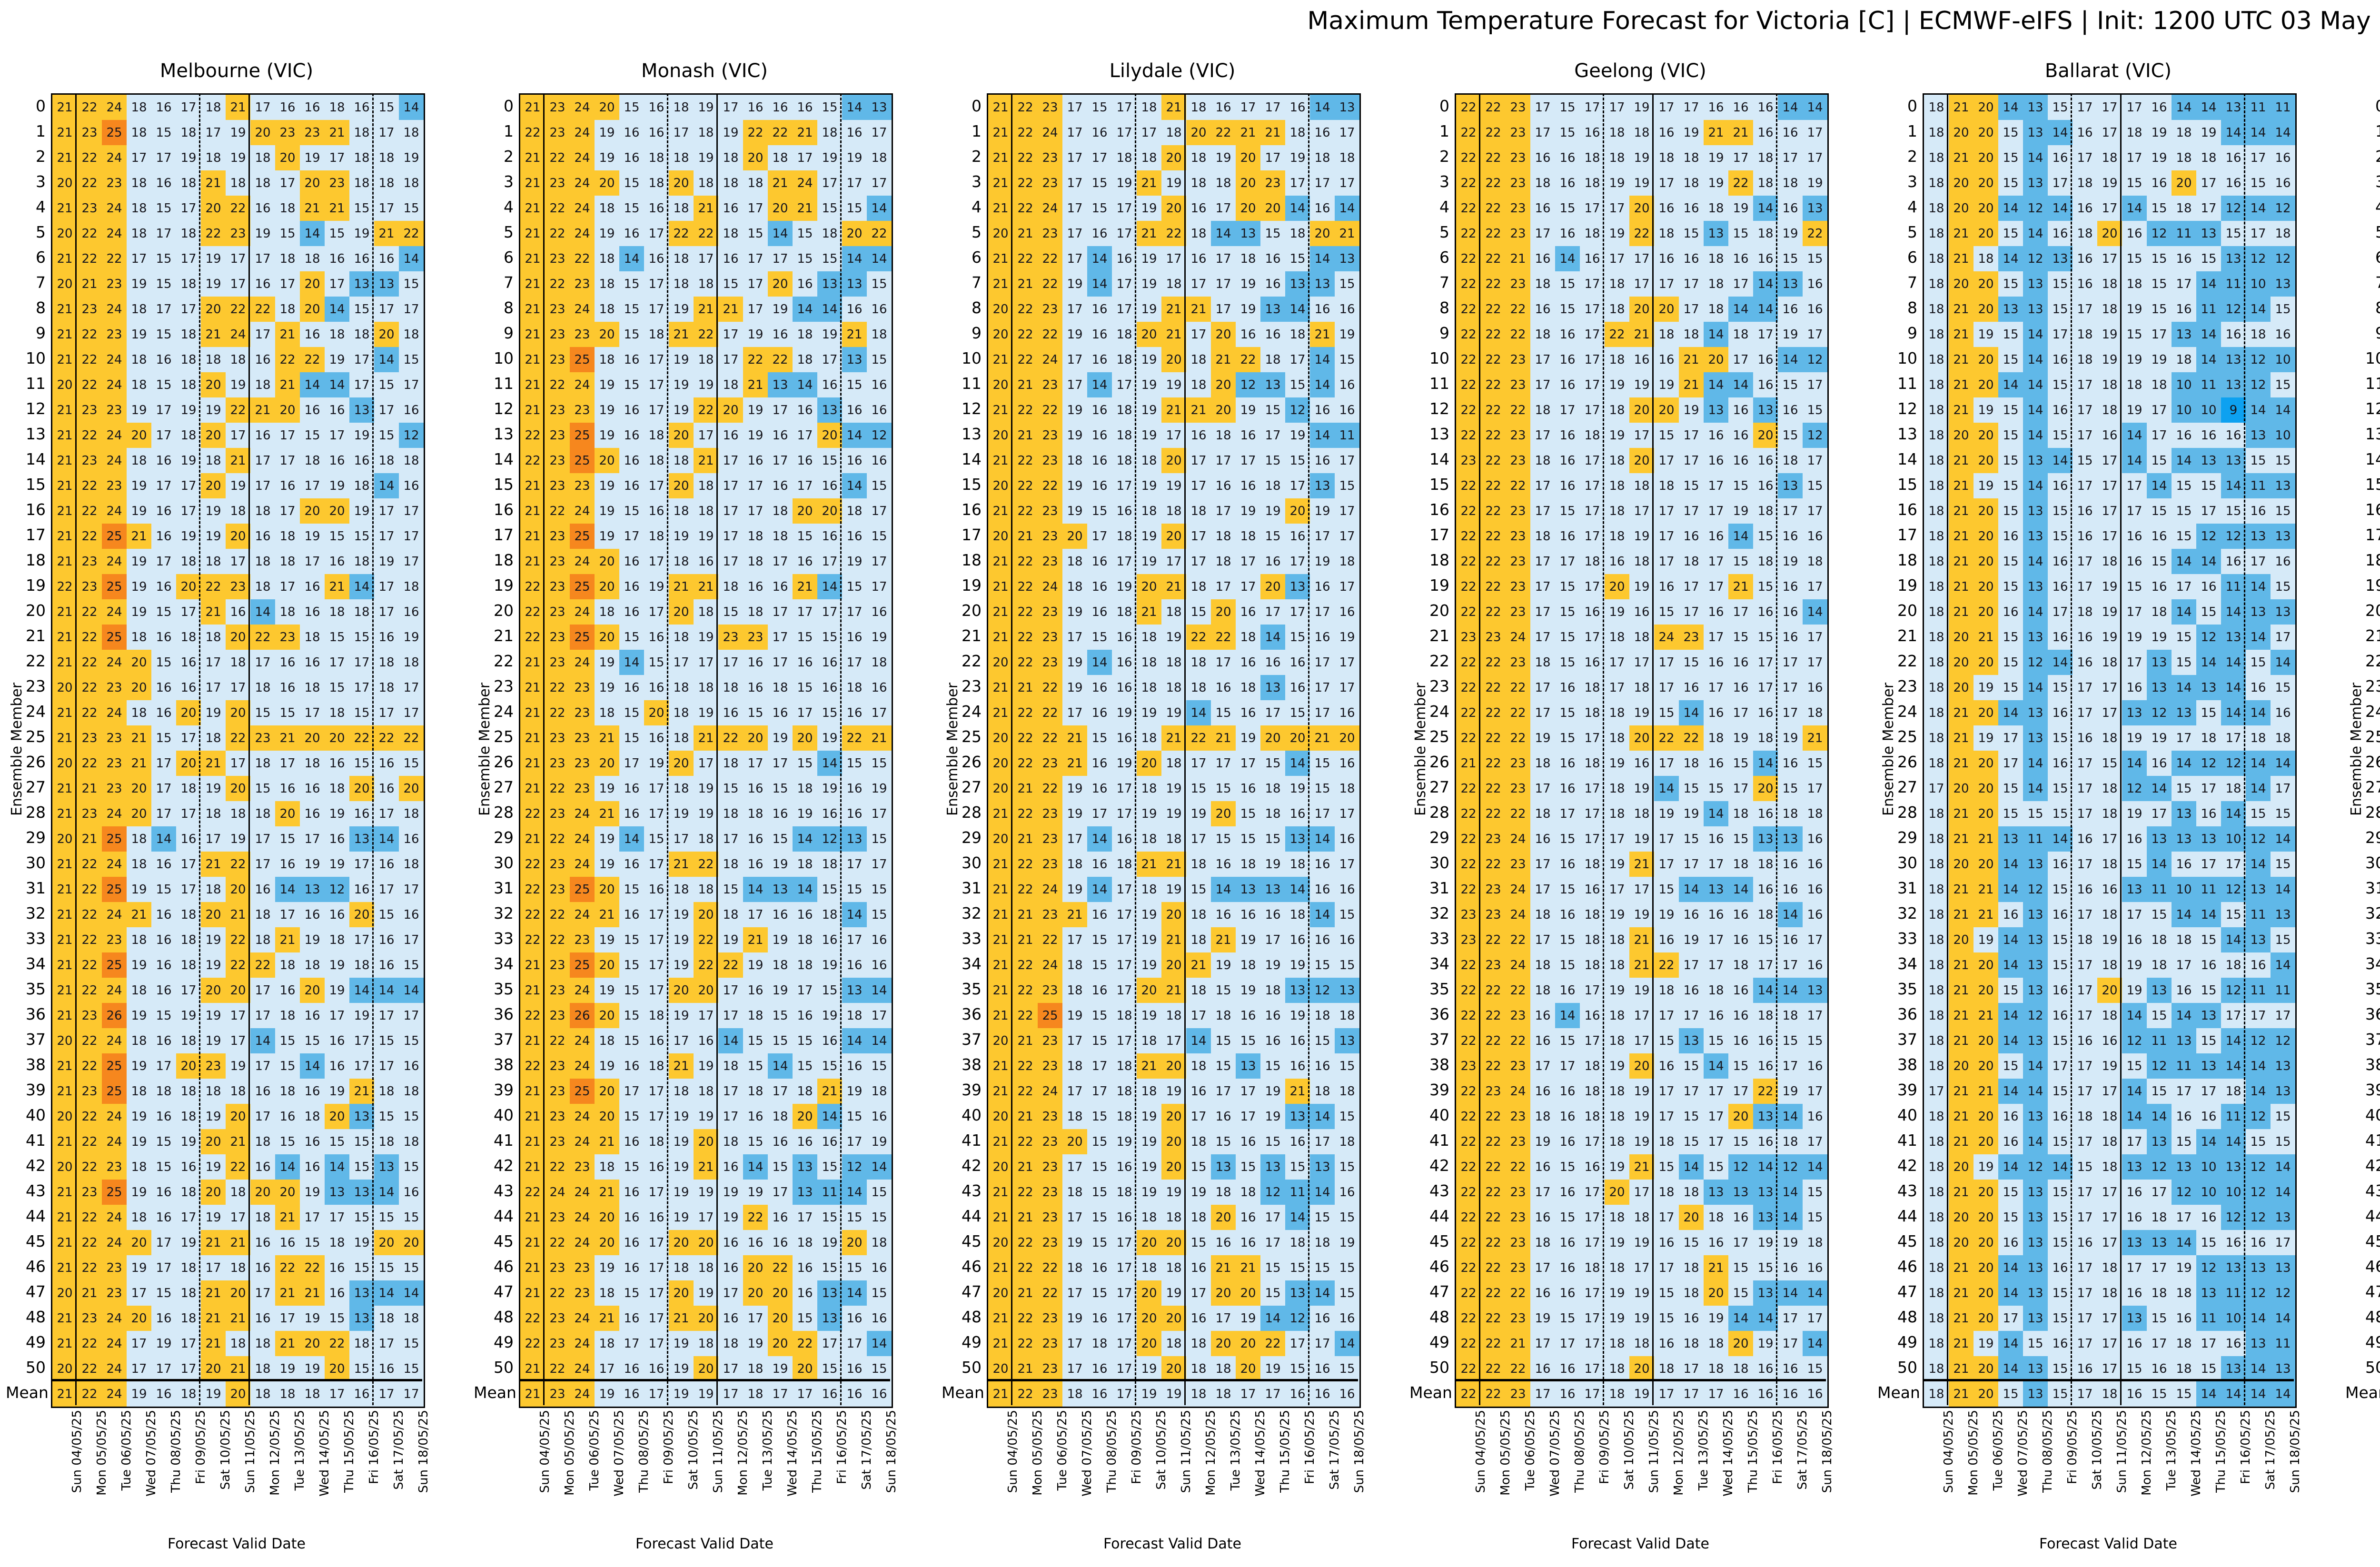 The width and height of the screenshot is (2380, 1567). I want to click on temp-cell: 11, so click(2233, 284).